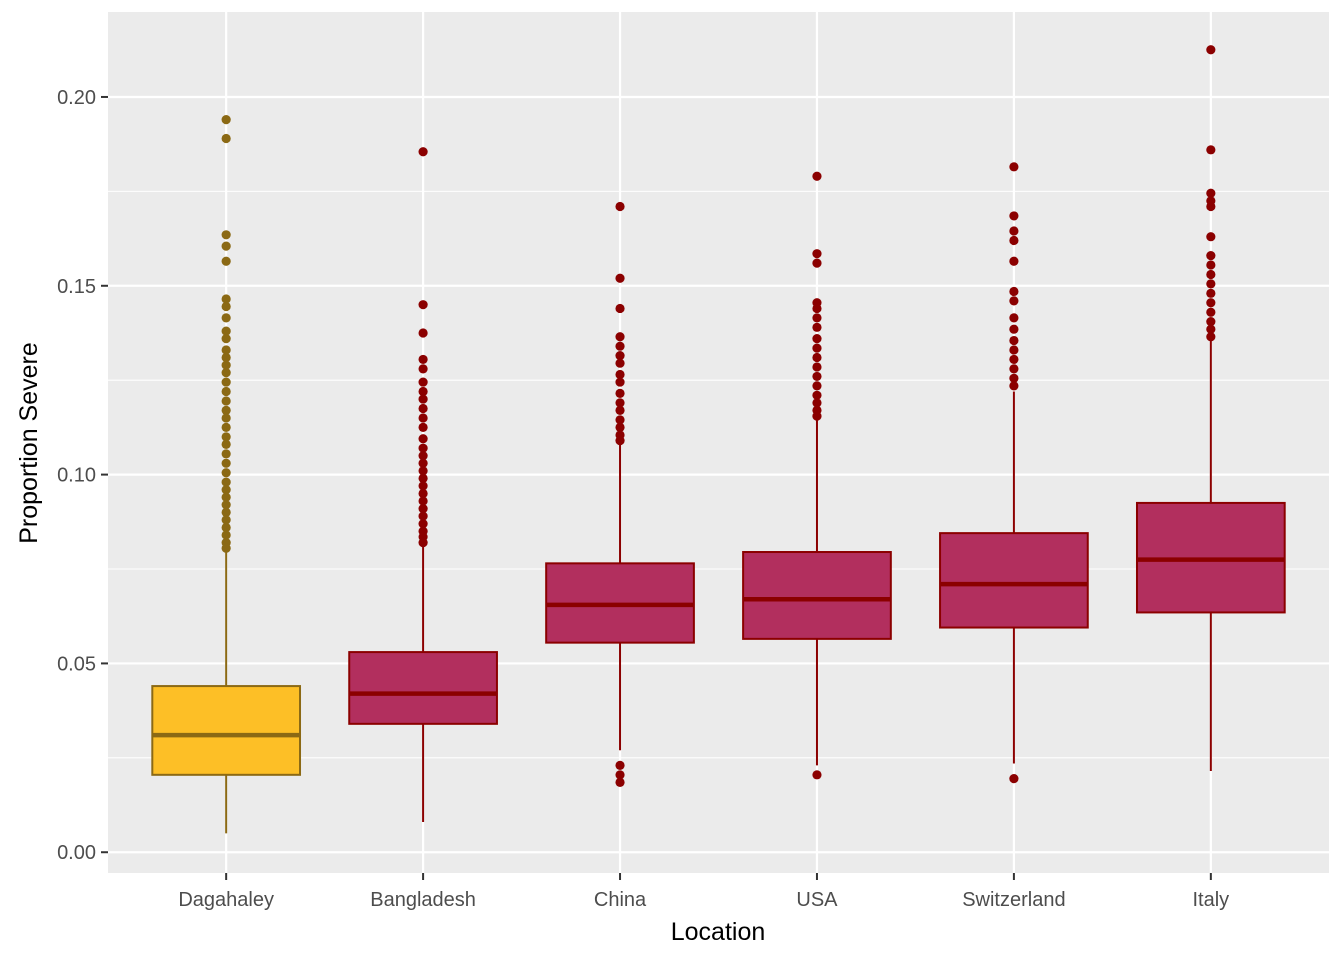 This screenshot has height=960, width=1344. I want to click on x-tick-label: China, so click(620, 900).